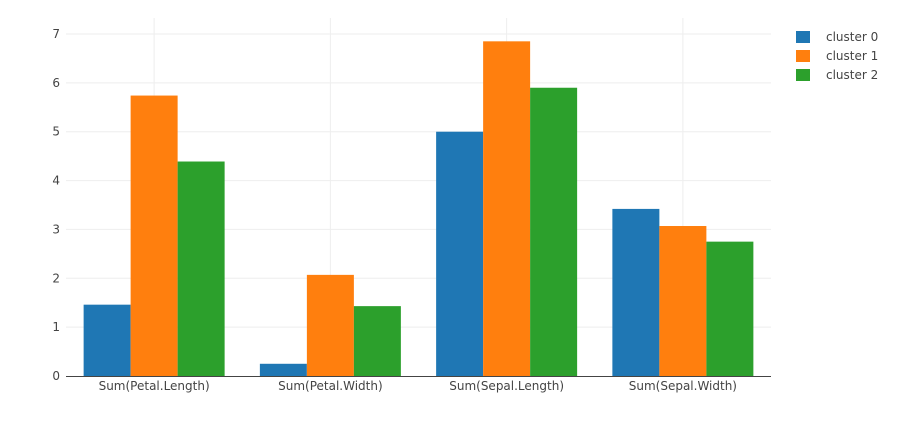 The height and width of the screenshot is (428, 900). I want to click on y-tick-label: 2, so click(56, 278).